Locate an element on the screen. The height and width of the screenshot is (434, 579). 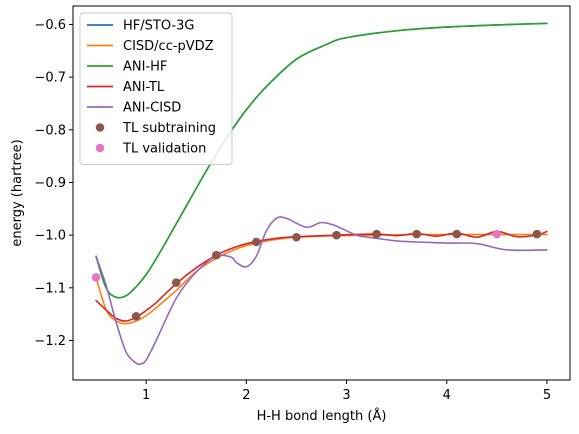
legend-label: TL subtraining is located at coordinates (169, 128).